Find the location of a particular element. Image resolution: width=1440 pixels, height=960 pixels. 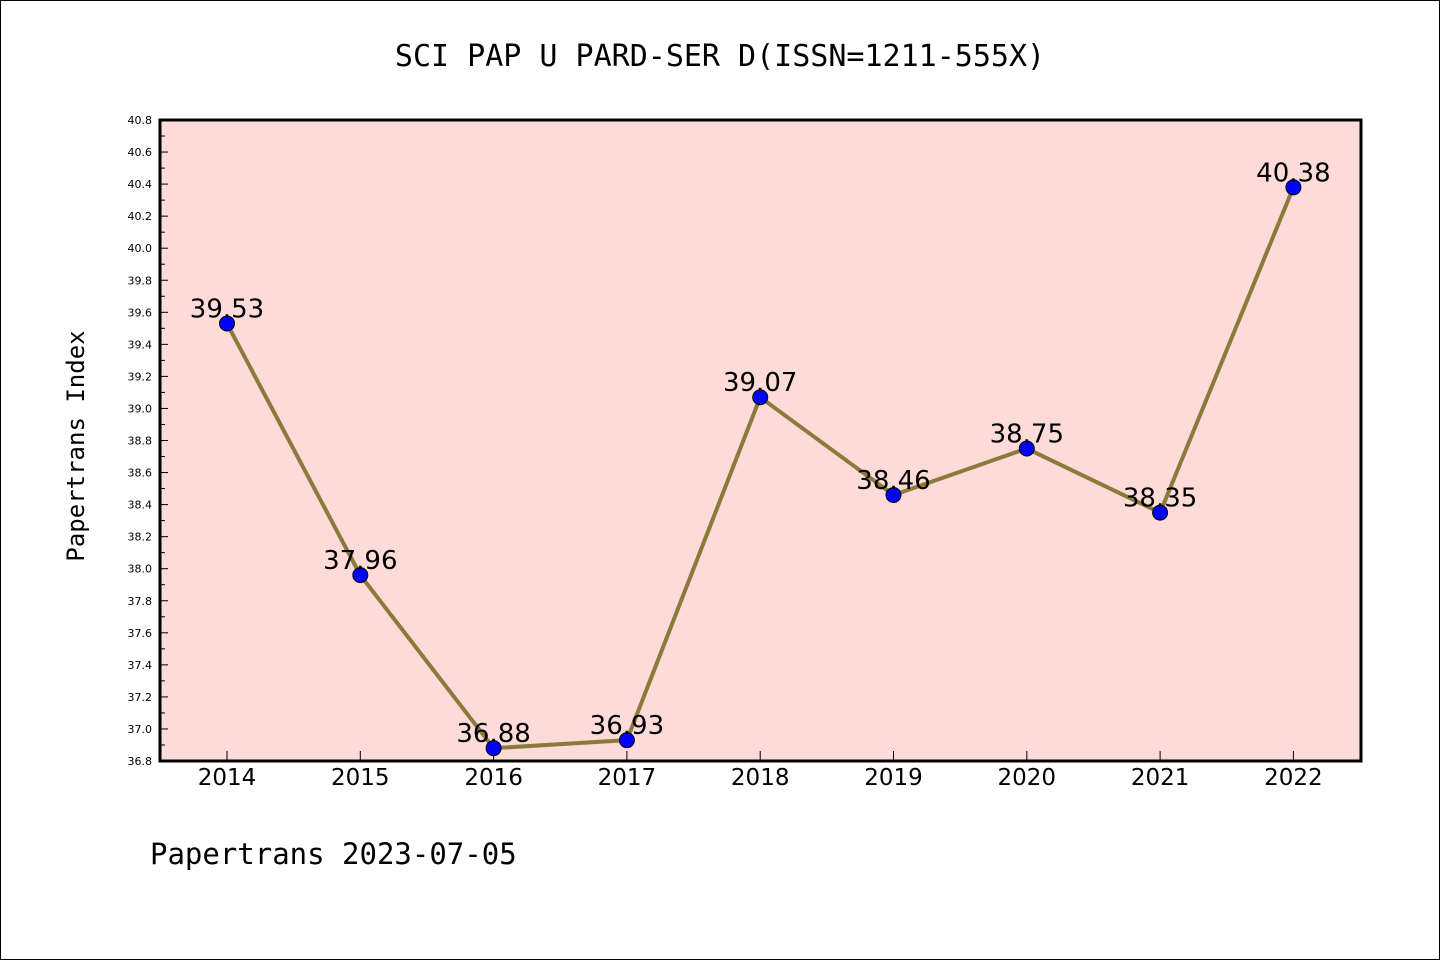

x-tick-label: 2019 is located at coordinates (893, 778).